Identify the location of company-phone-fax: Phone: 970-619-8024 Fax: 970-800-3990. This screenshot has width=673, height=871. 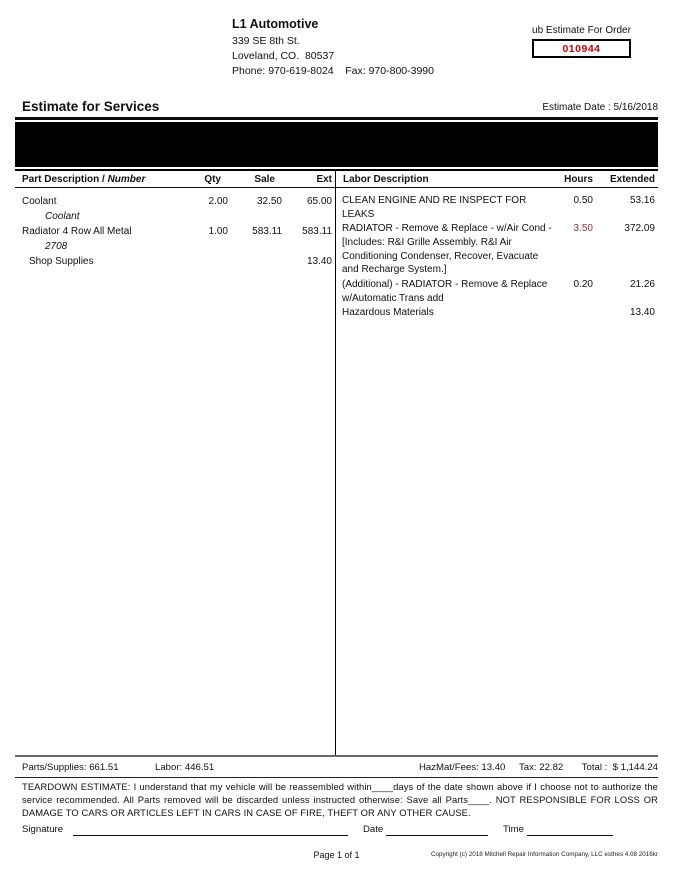
(333, 71).